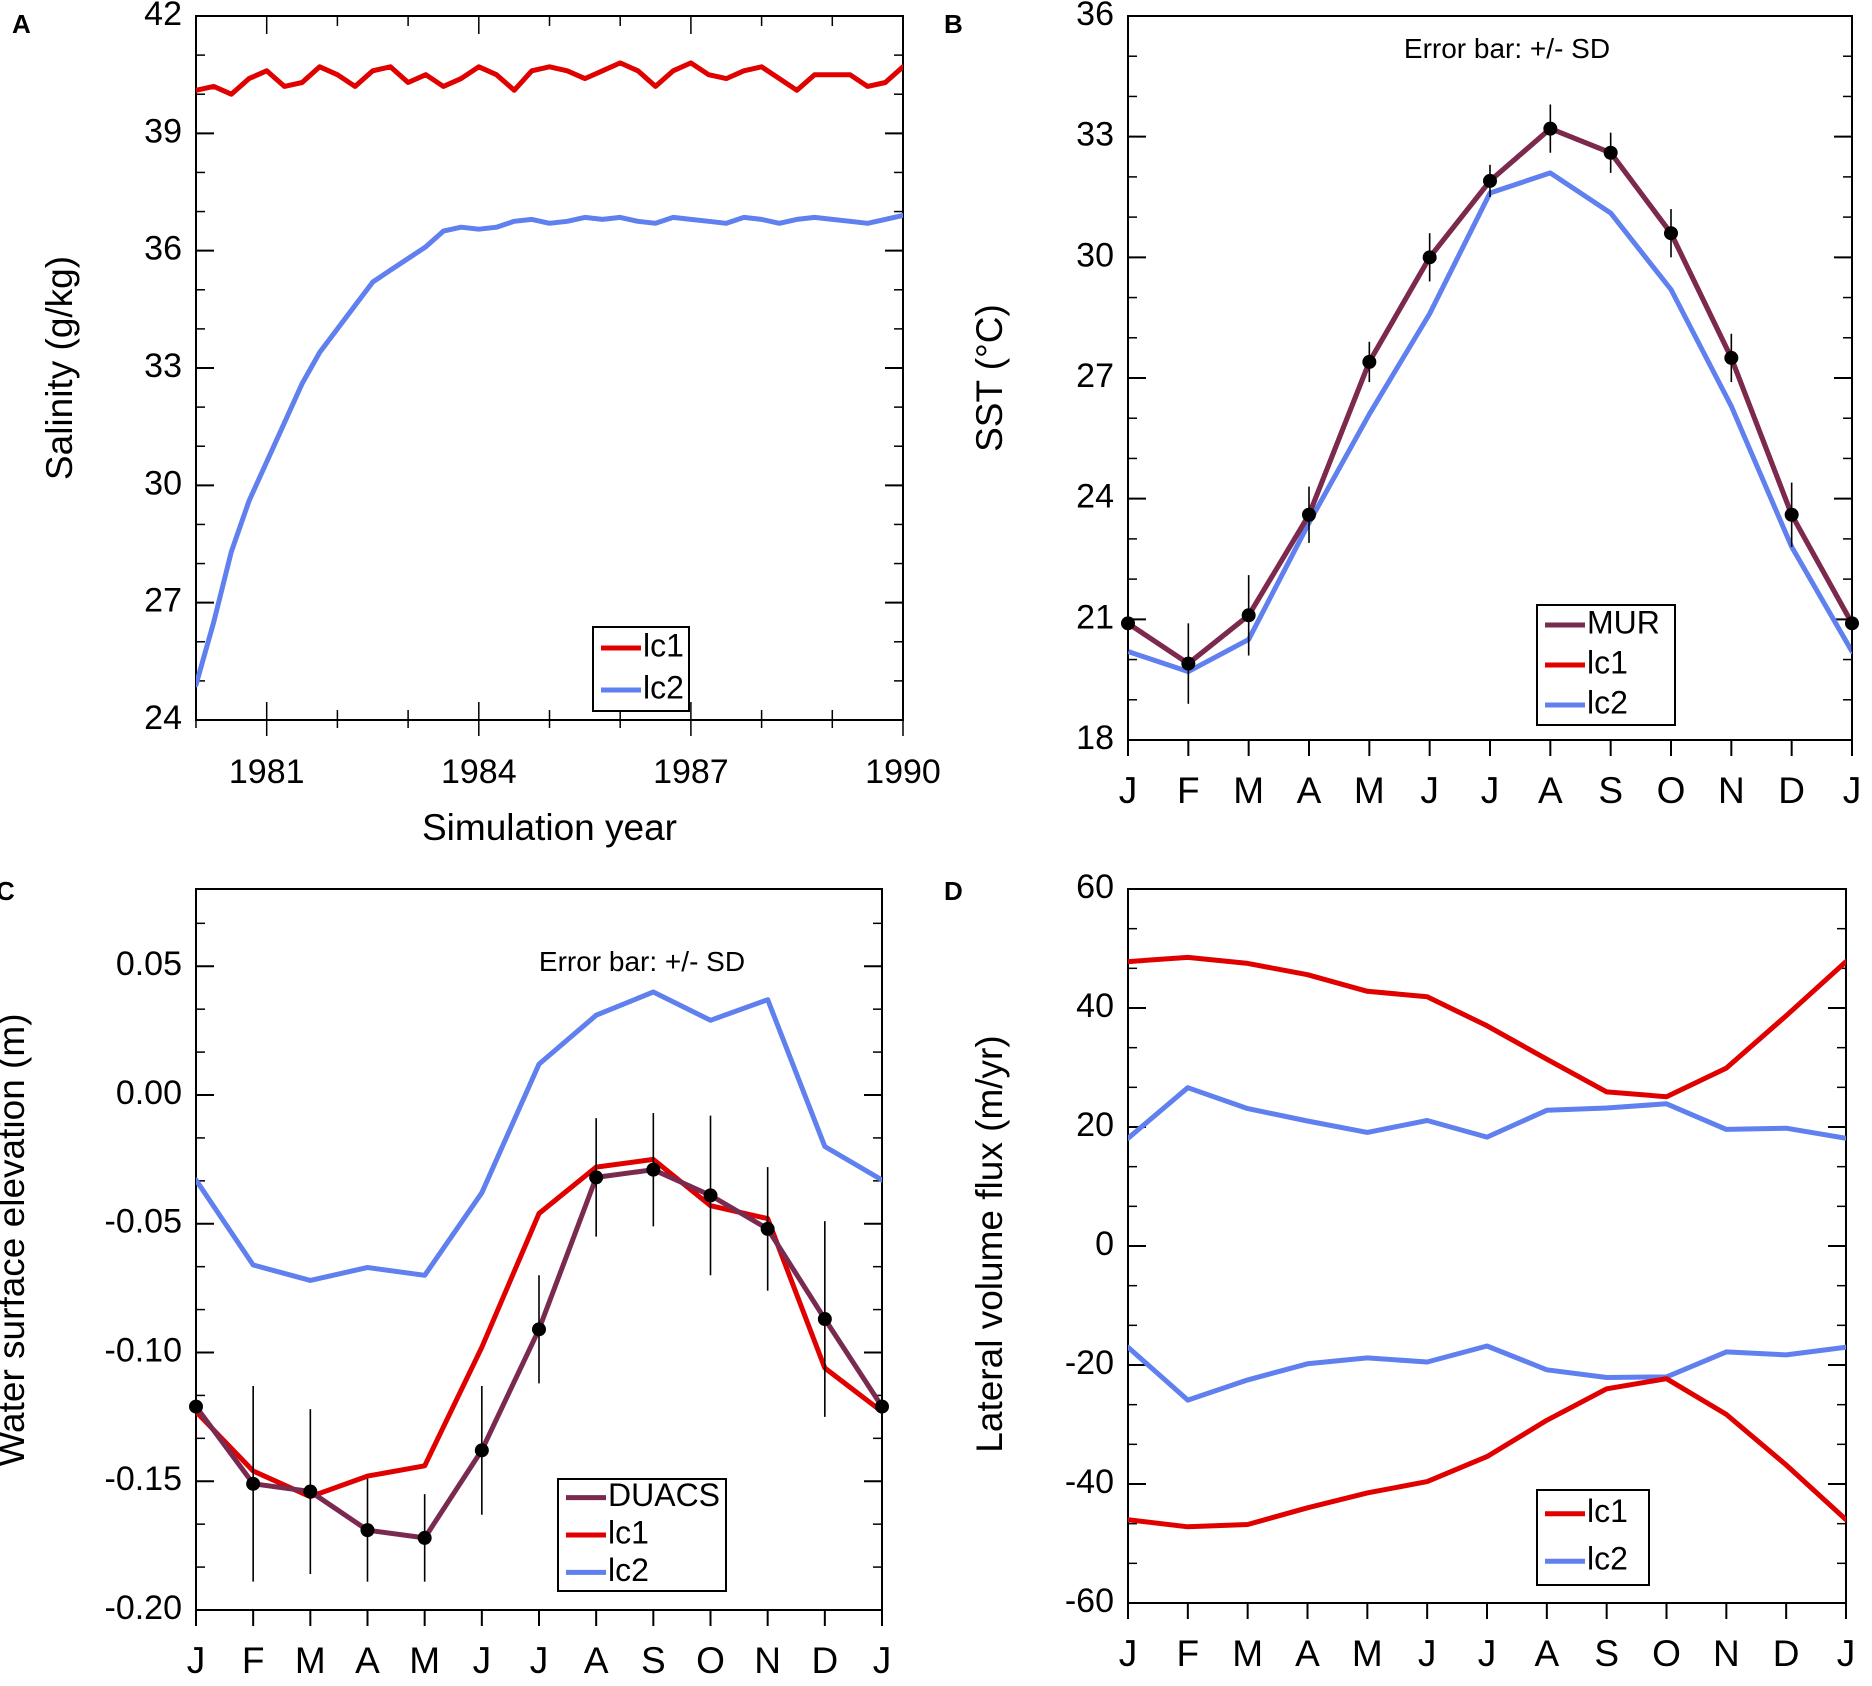 The width and height of the screenshot is (1872, 1686). What do you see at coordinates (953, 24) in the screenshot?
I see `panel-label: B` at bounding box center [953, 24].